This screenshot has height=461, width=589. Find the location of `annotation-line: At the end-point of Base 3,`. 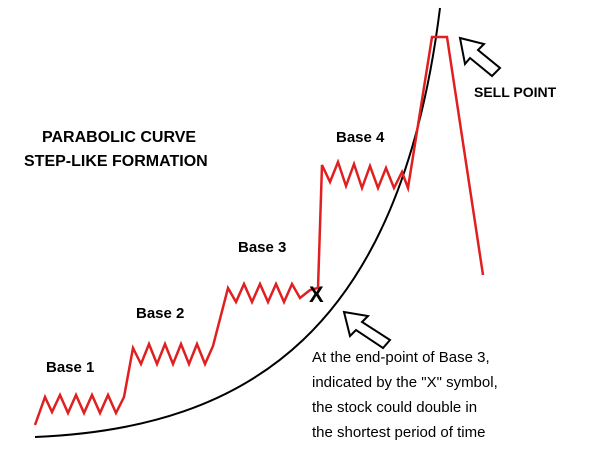

annotation-line: At the end-point of Base 3, is located at coordinates (401, 357).